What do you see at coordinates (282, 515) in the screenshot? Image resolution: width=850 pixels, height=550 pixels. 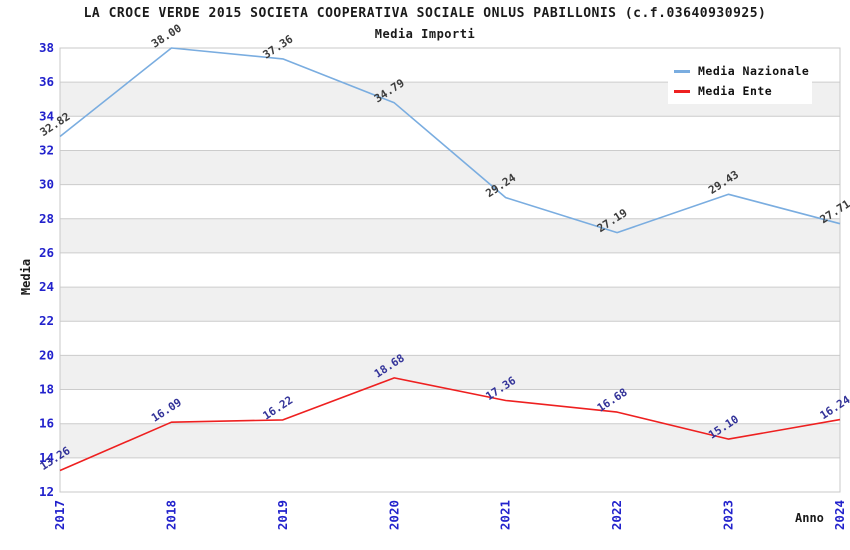 I see `x-tick-label: 2019` at bounding box center [282, 515].